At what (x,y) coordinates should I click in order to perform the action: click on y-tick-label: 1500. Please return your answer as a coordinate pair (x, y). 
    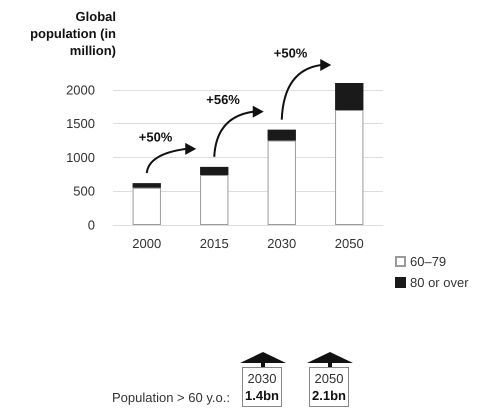
    Looking at the image, I should click on (80, 124).